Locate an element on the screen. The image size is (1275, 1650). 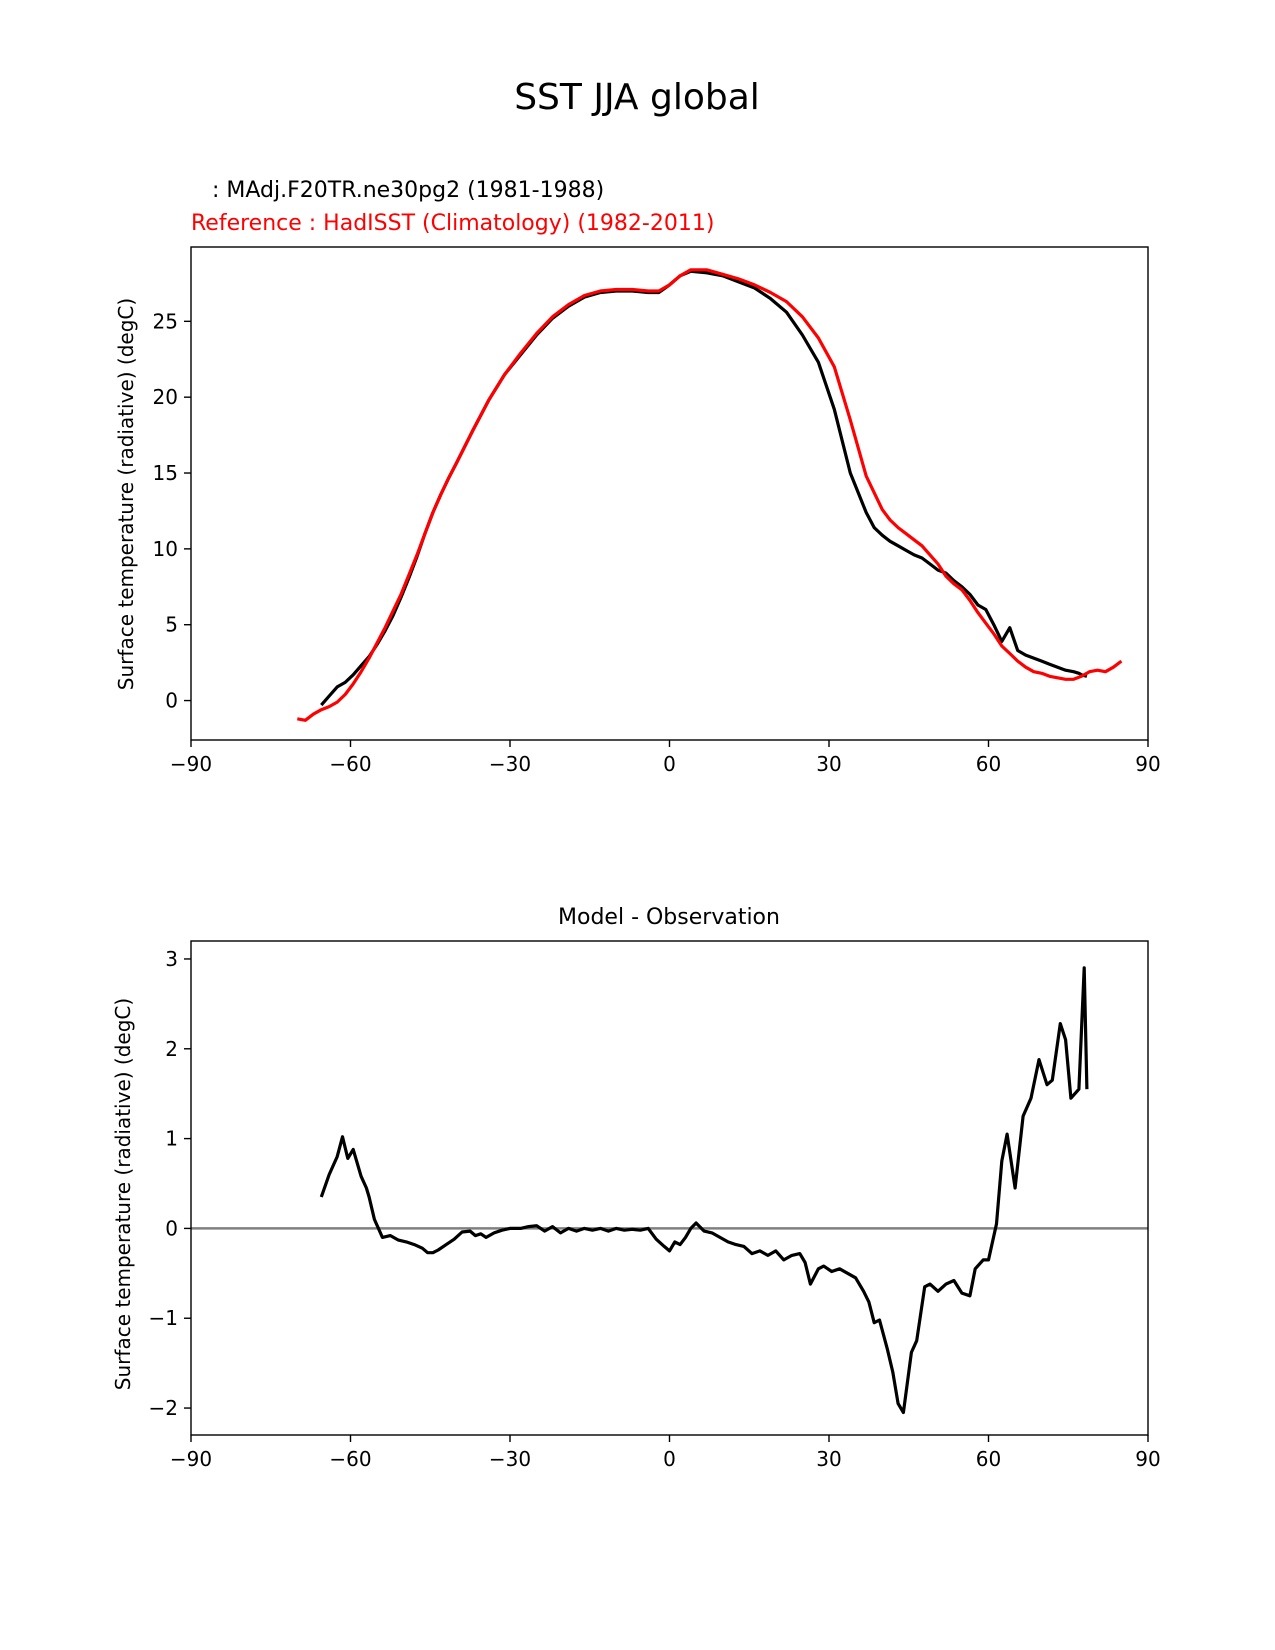
top-chart-y-axis-label: Surface temperature (radiative) (degC) is located at coordinates (126, 494).